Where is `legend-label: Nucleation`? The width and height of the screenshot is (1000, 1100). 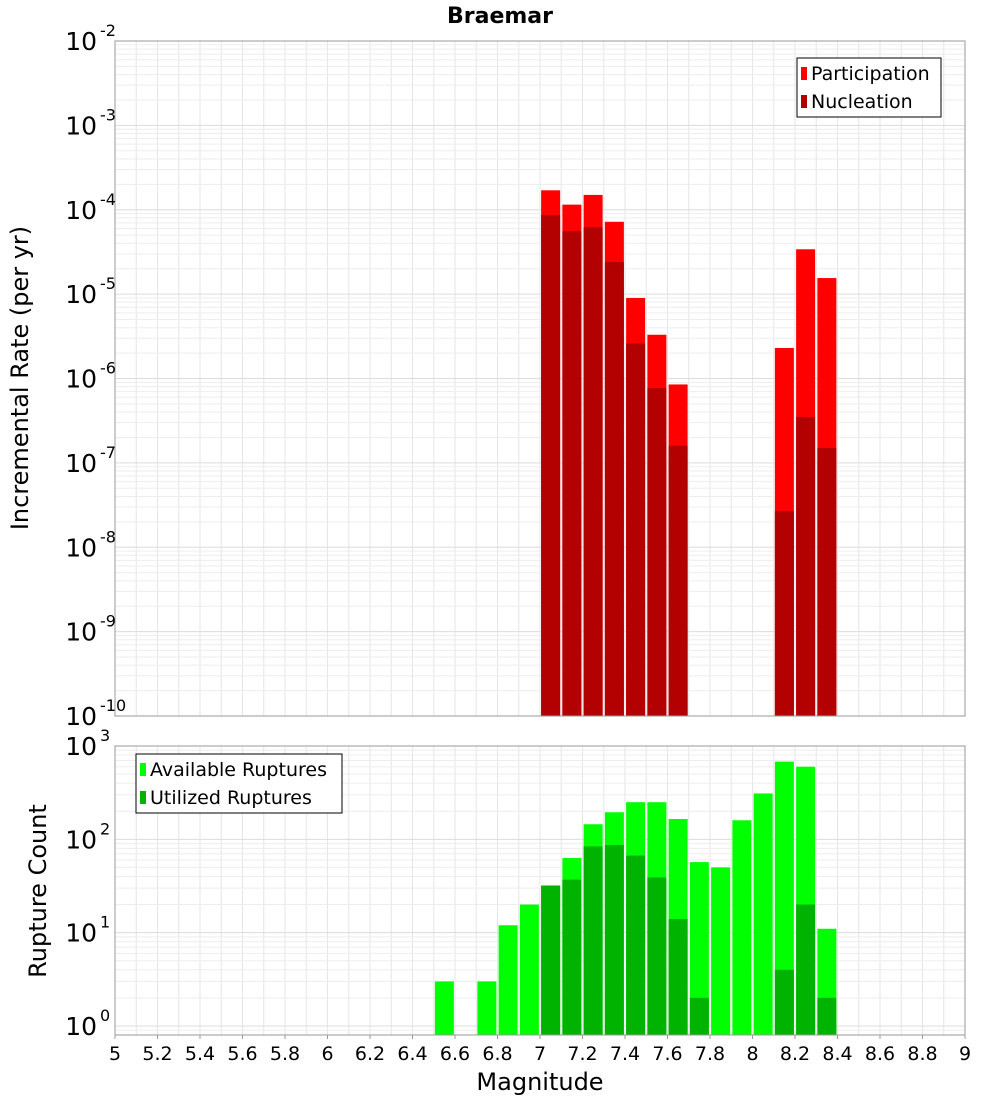
legend-label: Nucleation is located at coordinates (862, 102).